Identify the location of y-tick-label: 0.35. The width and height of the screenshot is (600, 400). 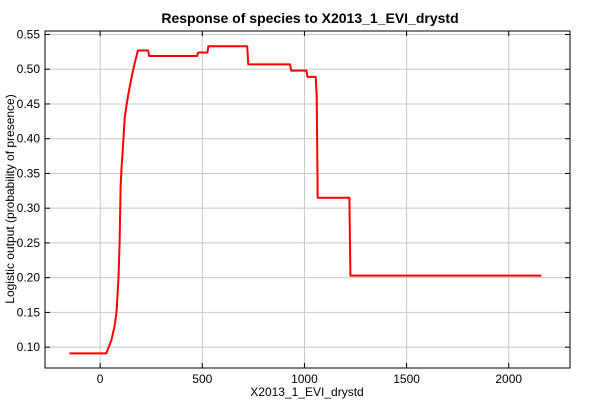
(29, 173).